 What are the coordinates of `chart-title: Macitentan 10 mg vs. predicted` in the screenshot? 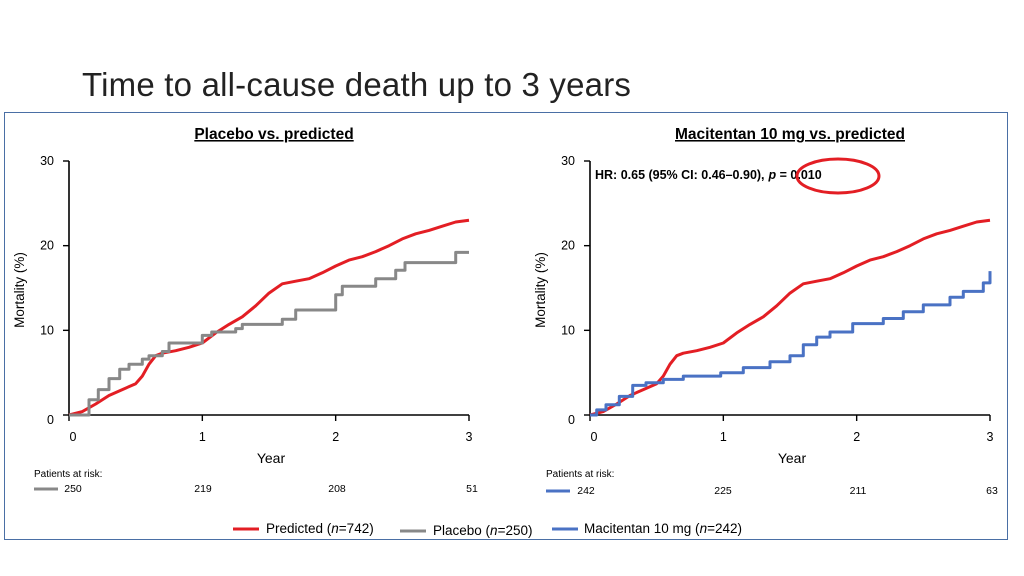 It's located at (790, 134).